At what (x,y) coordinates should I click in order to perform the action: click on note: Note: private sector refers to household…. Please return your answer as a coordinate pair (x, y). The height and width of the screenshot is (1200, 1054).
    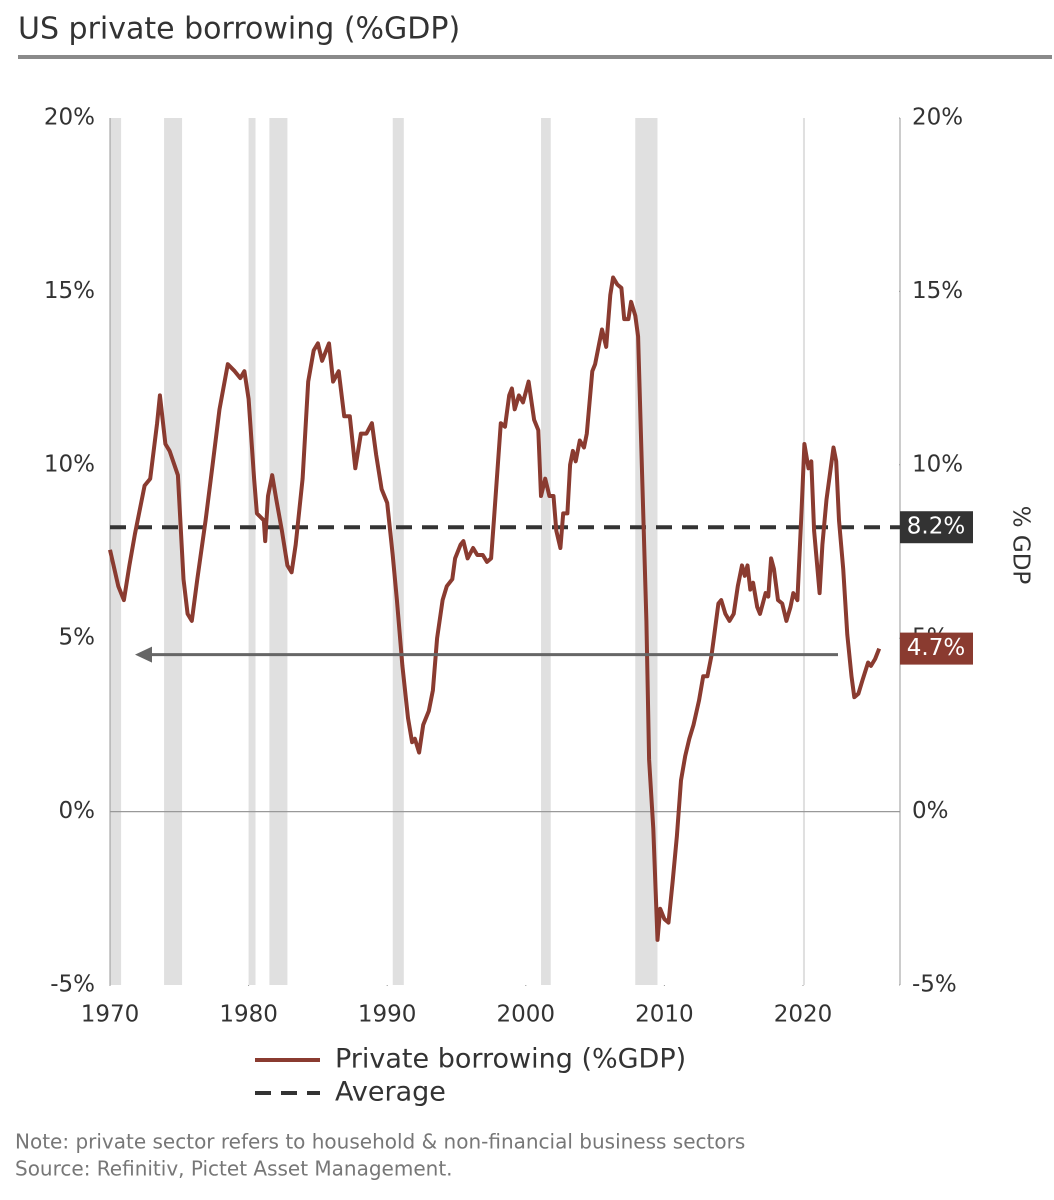
    Looking at the image, I should click on (380, 1142).